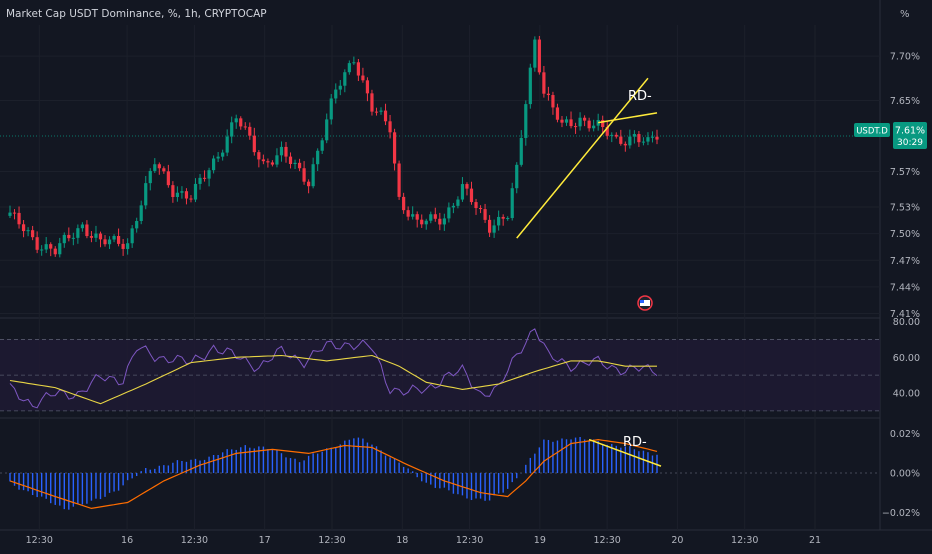  Describe the element at coordinates (905, 208) in the screenshot. I see `price-tick-label: 7.53%` at that location.